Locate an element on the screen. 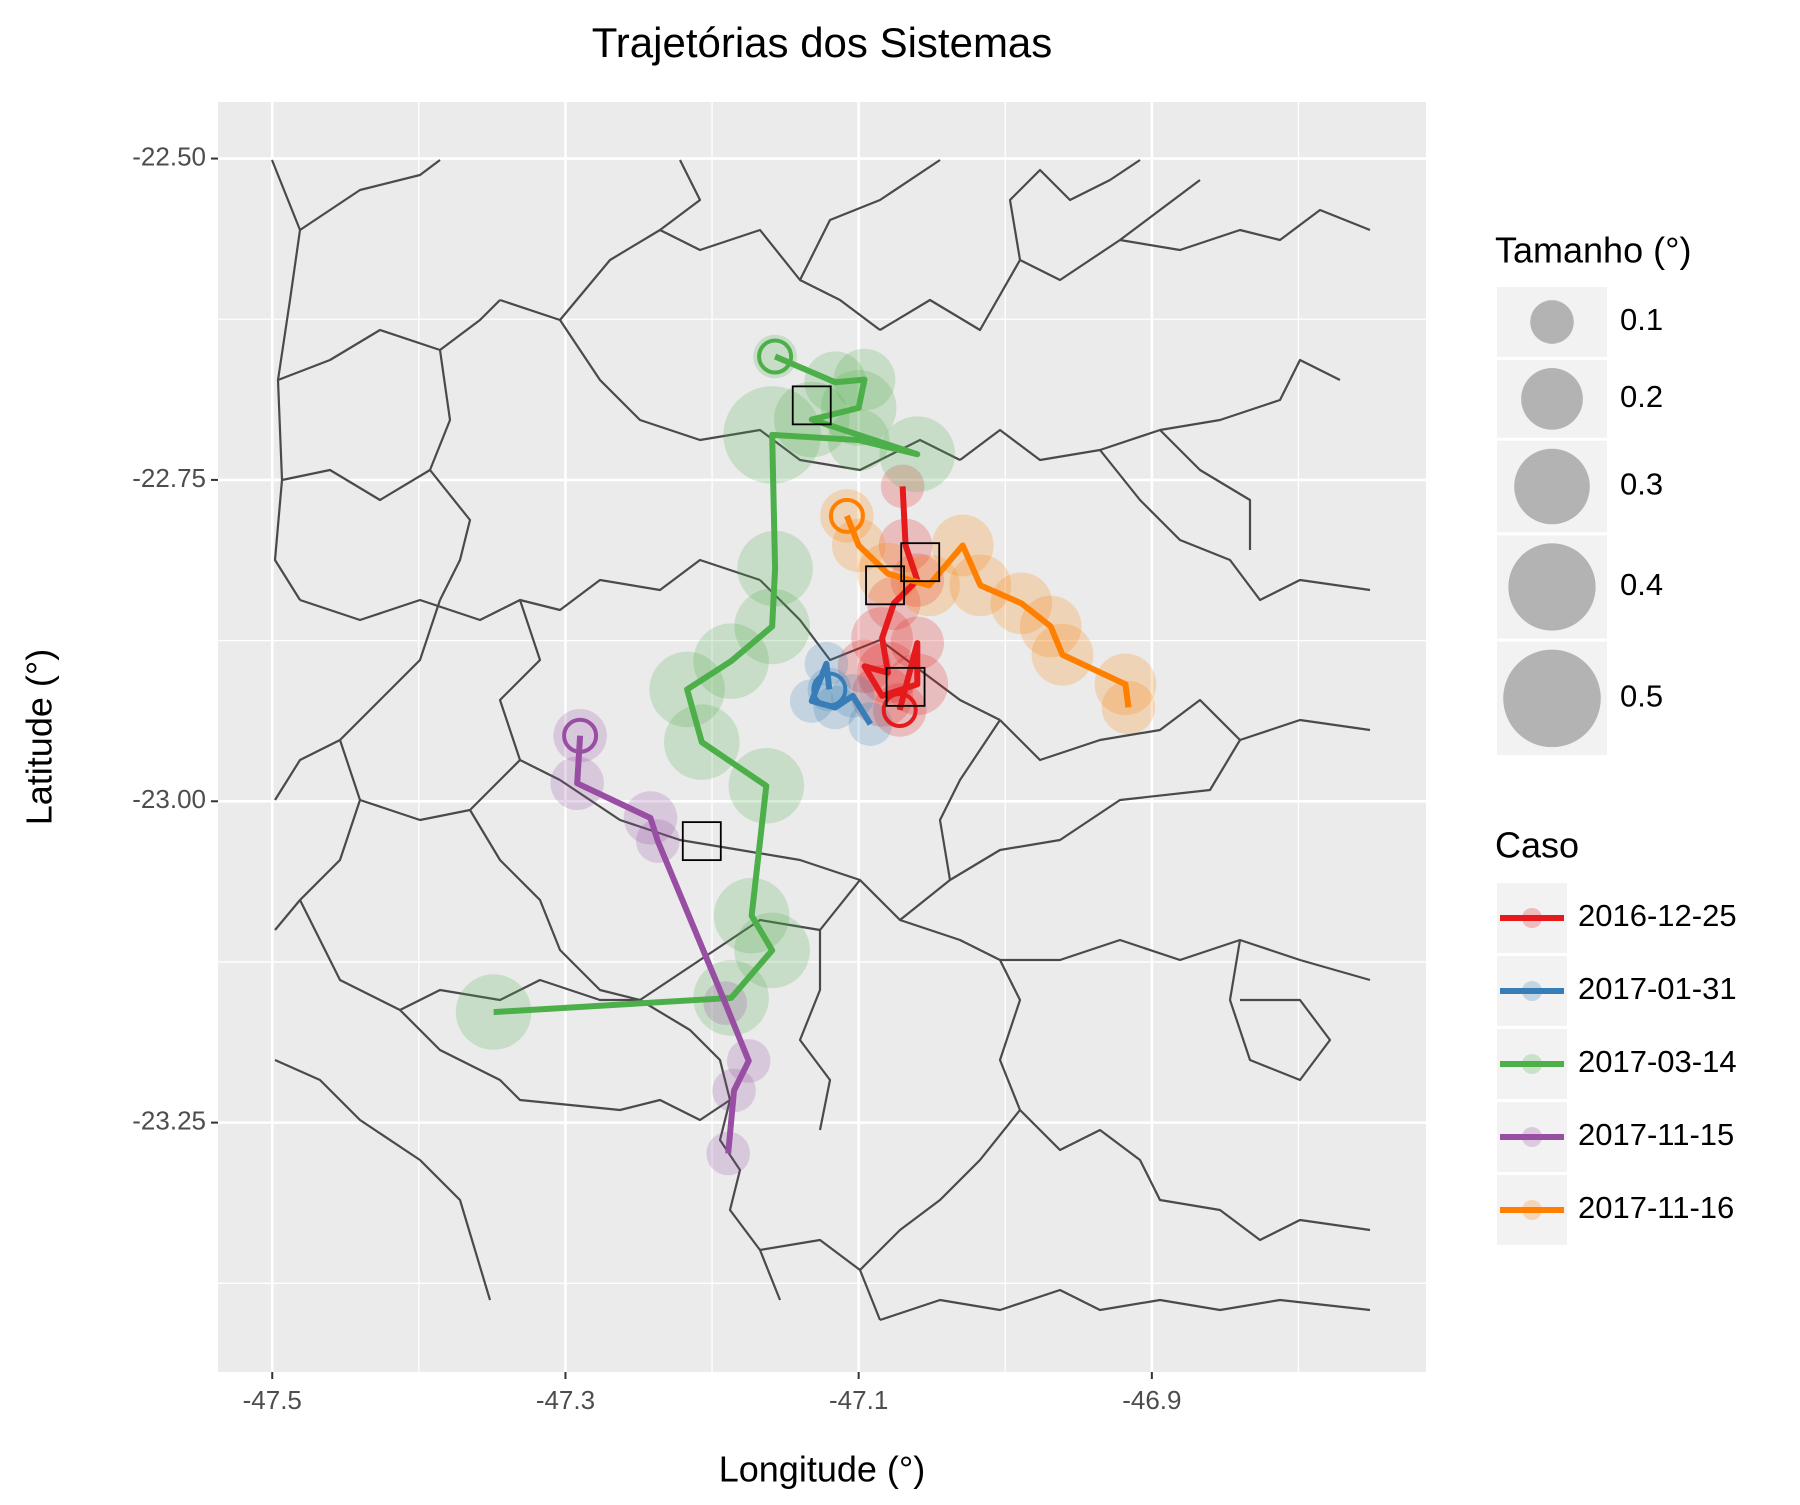 This screenshot has height=1505, width=1800. size-legend-title: Tamanho (°) is located at coordinates (1593, 250).